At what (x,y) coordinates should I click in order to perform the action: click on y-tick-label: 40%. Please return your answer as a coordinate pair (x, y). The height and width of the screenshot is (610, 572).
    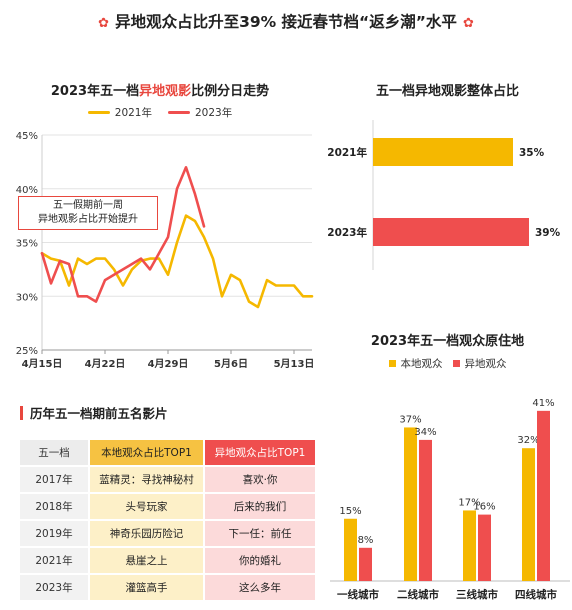
    Looking at the image, I should click on (27, 190).